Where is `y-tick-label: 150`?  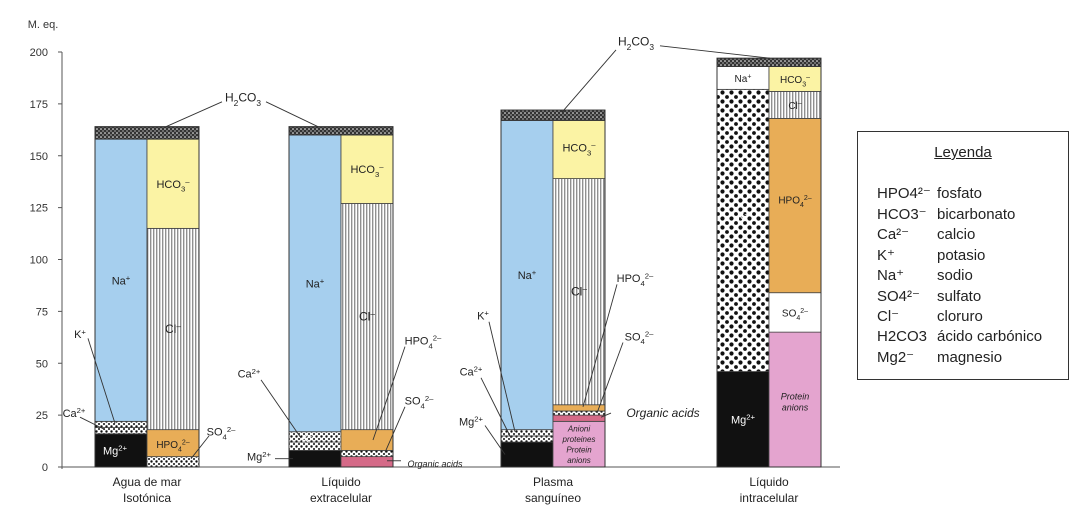
y-tick-label: 150 is located at coordinates (39, 157).